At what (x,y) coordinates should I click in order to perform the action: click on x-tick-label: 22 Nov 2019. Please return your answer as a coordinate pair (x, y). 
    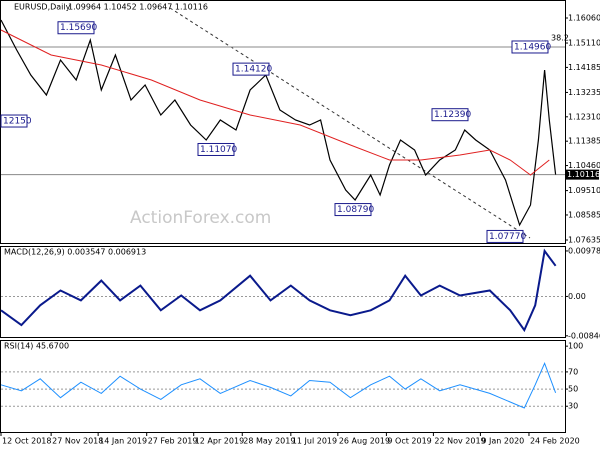
    Looking at the image, I should click on (459, 441).